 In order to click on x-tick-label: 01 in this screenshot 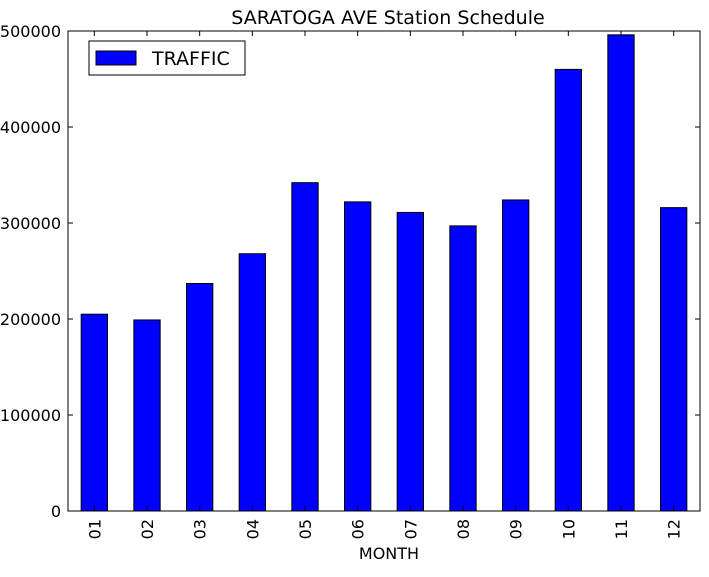, I will do `click(94, 529)`.